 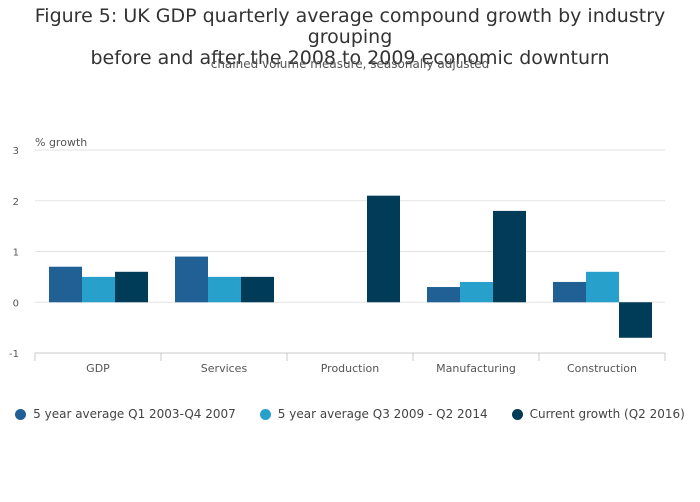 What do you see at coordinates (607, 414) in the screenshot?
I see `legend-label: Current growth (Q2 2016)` at bounding box center [607, 414].